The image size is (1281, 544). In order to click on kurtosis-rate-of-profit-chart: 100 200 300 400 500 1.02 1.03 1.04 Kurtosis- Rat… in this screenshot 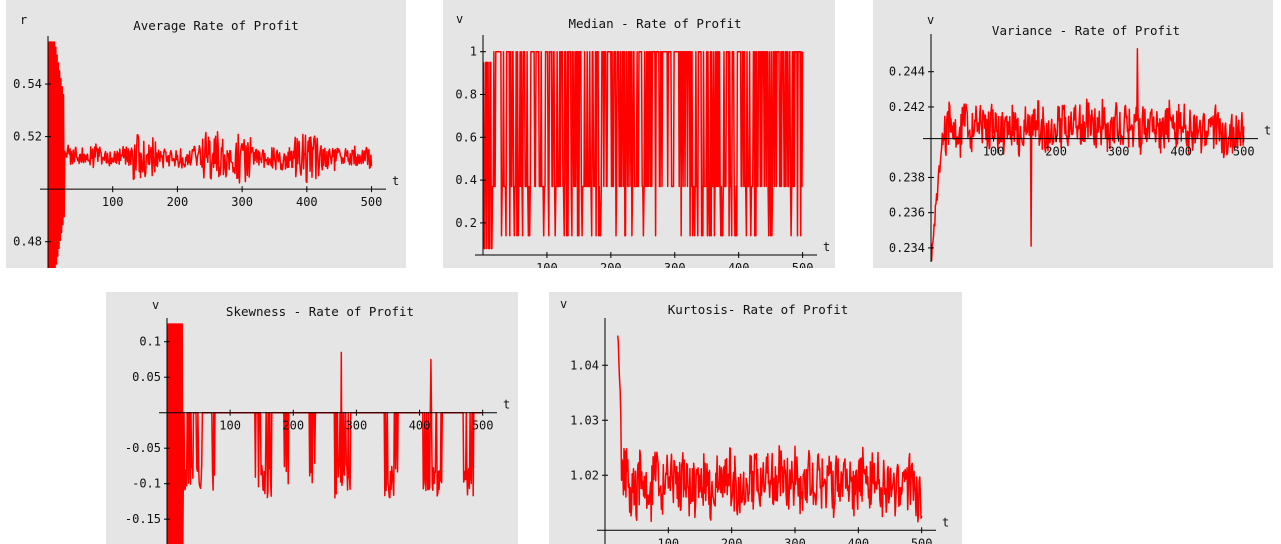, I will do `click(755, 418)`.